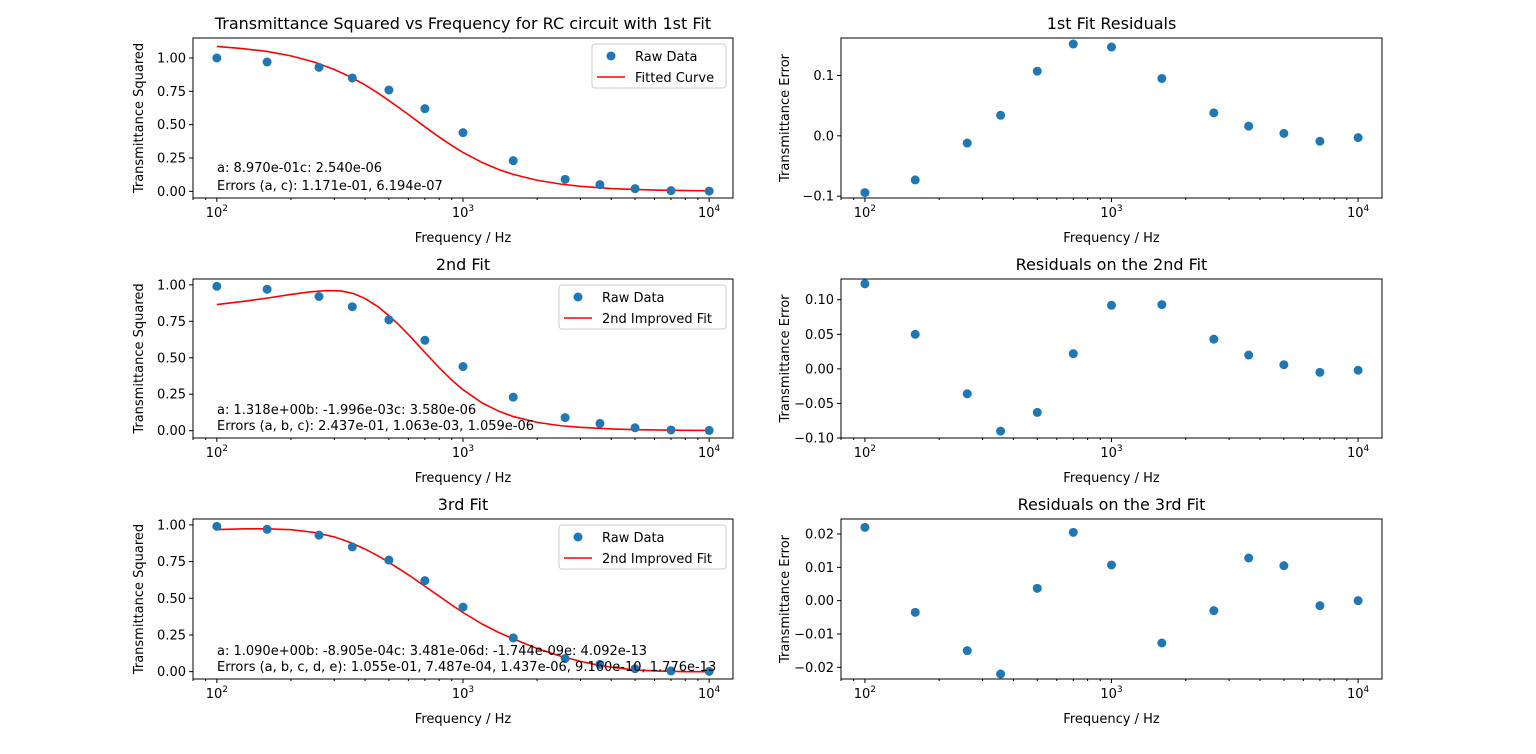 Image resolution: width=1536 pixels, height=754 pixels. What do you see at coordinates (819, 535) in the screenshot?
I see `y-tick-label: 0.02` at bounding box center [819, 535].